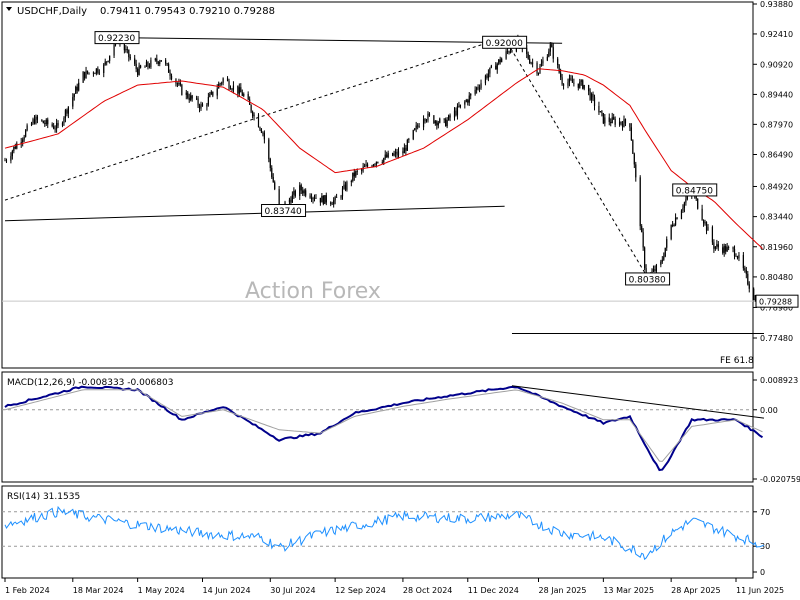 This screenshot has width=800, height=600. What do you see at coordinates (648, 279) in the screenshot?
I see `level-label-box` at bounding box center [648, 279].